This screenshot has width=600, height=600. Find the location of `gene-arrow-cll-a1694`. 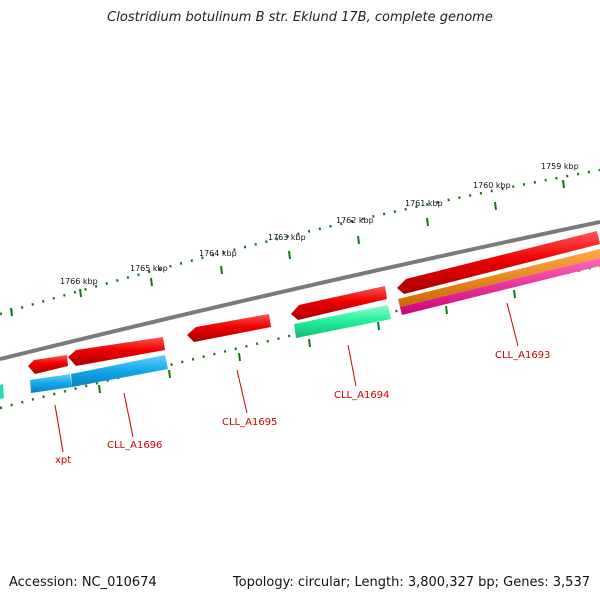

gene-arrow-cll-a1694 is located at coordinates (339, 303).